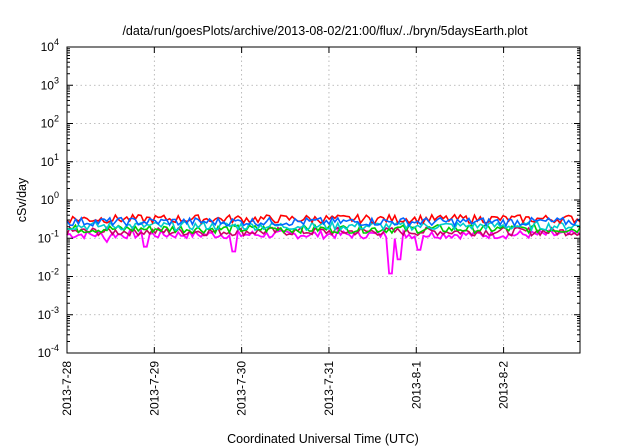  I want to click on y-tick-label: 10³, so click(50, 83).